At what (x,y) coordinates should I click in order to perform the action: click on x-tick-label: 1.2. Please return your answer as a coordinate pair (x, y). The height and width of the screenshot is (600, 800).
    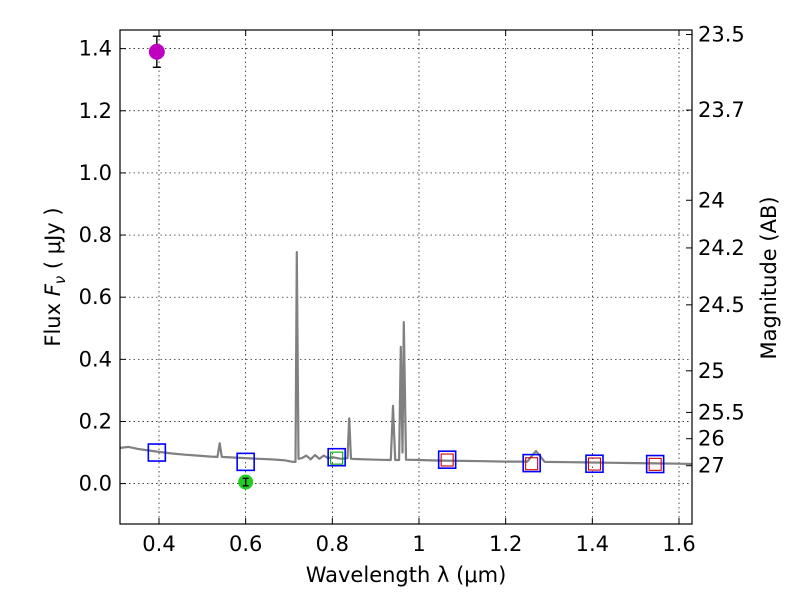
    Looking at the image, I should click on (505, 544).